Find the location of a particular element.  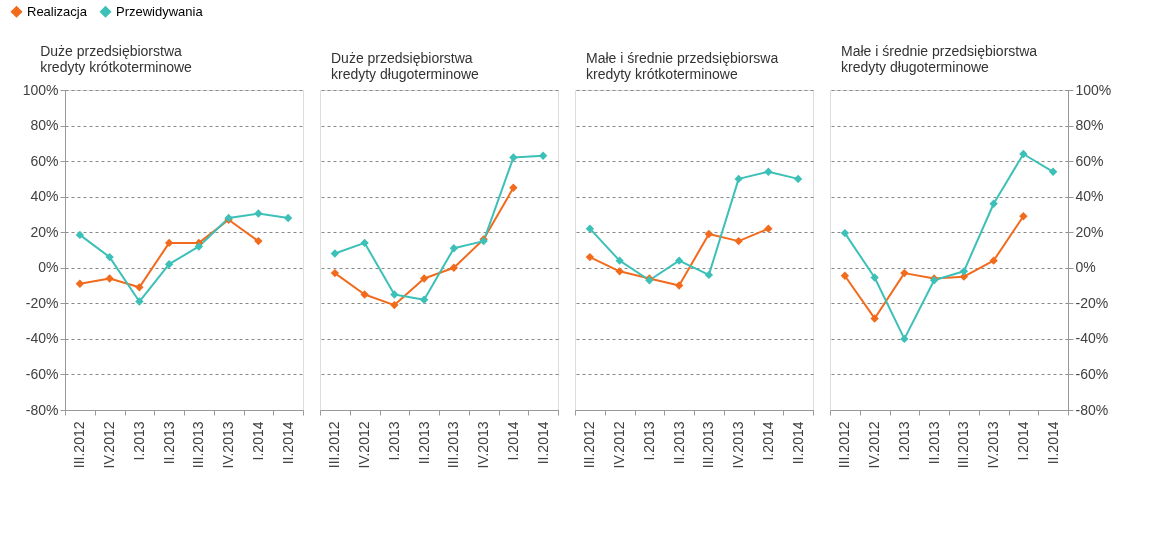

legend-label: Przewidywania is located at coordinates (160, 11).